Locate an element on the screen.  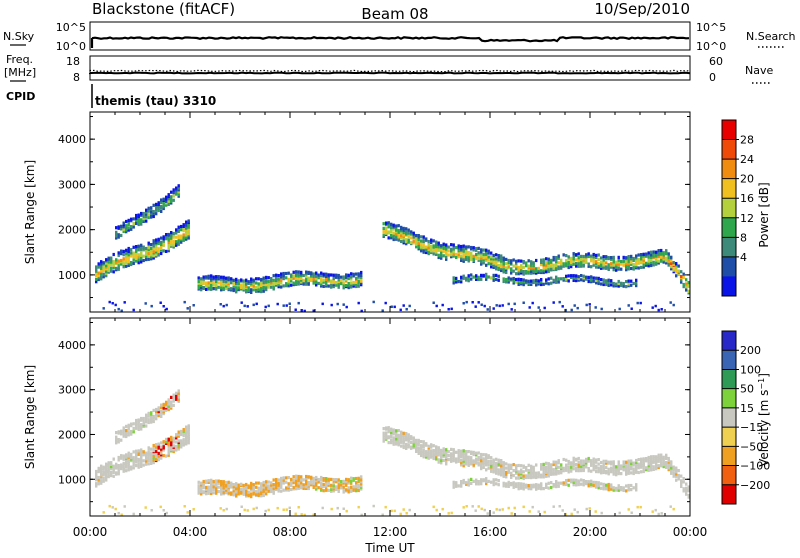
y-tick-label: 1000 is located at coordinates (72, 275).